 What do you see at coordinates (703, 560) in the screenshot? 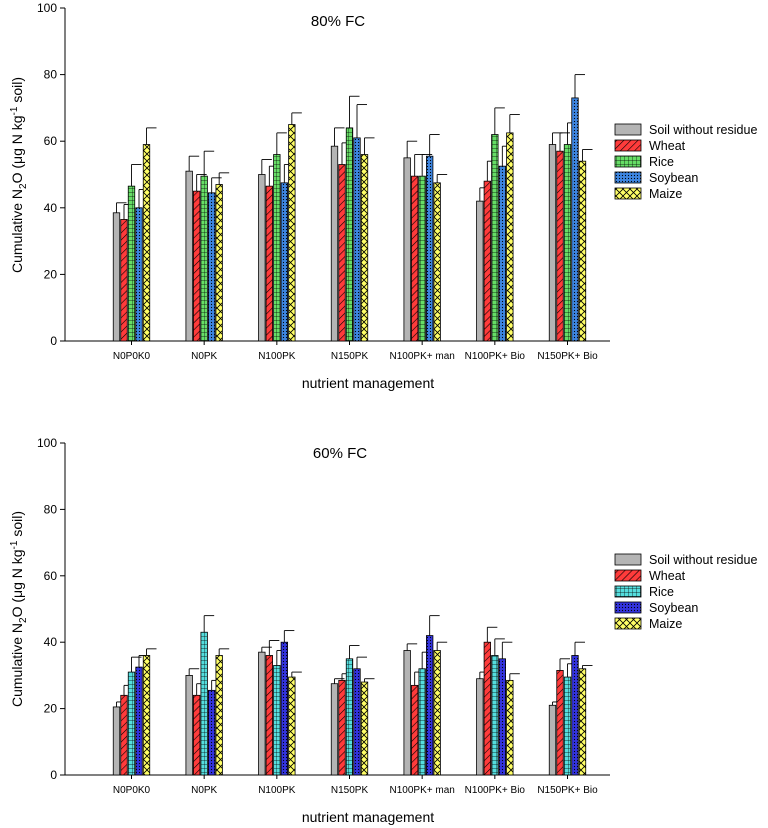
I see `legend-label: Soil without residue` at bounding box center [703, 560].